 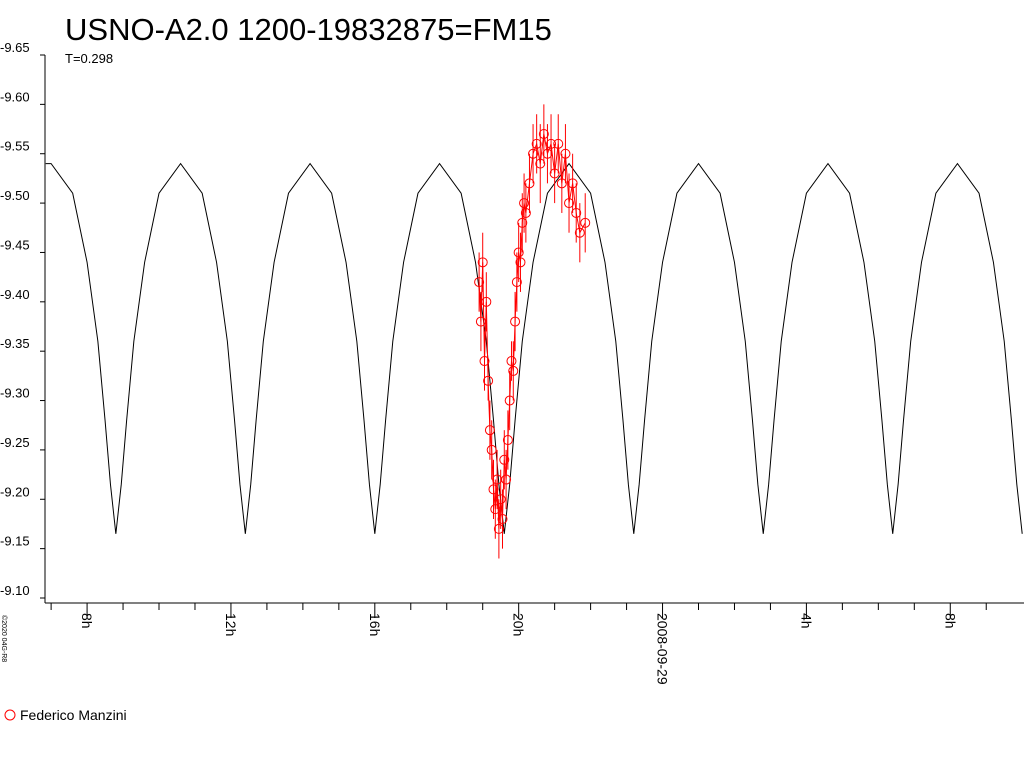 I want to click on y-tick-label: -9.20, so click(x=15, y=491).